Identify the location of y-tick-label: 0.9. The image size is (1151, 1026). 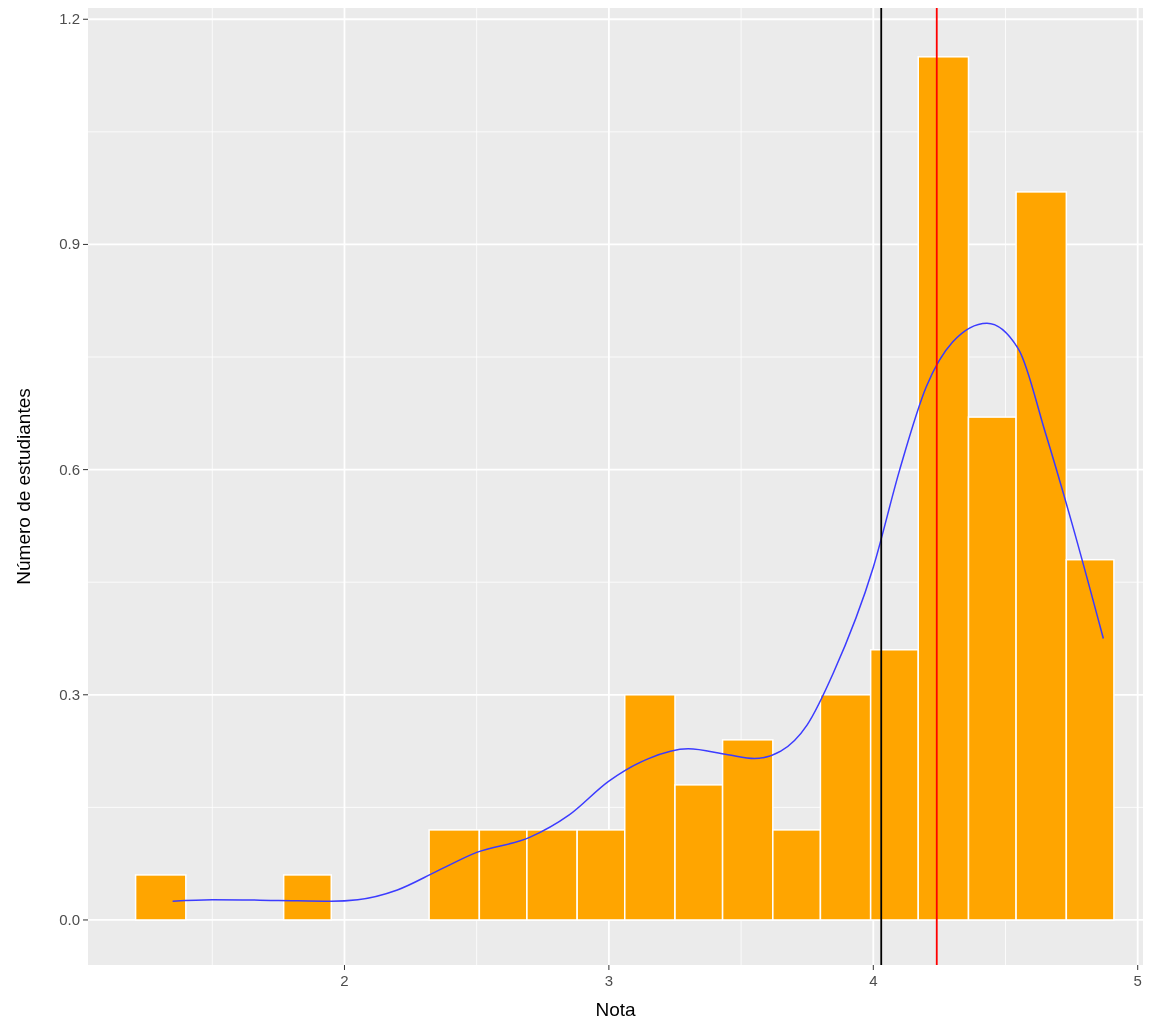
(69, 244).